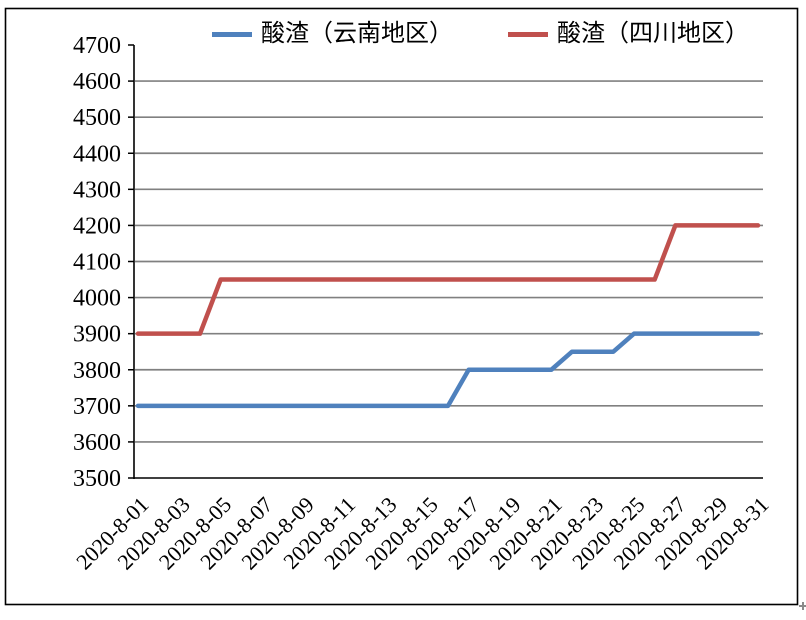  I want to click on series-line-sichuan, so click(448, 279).